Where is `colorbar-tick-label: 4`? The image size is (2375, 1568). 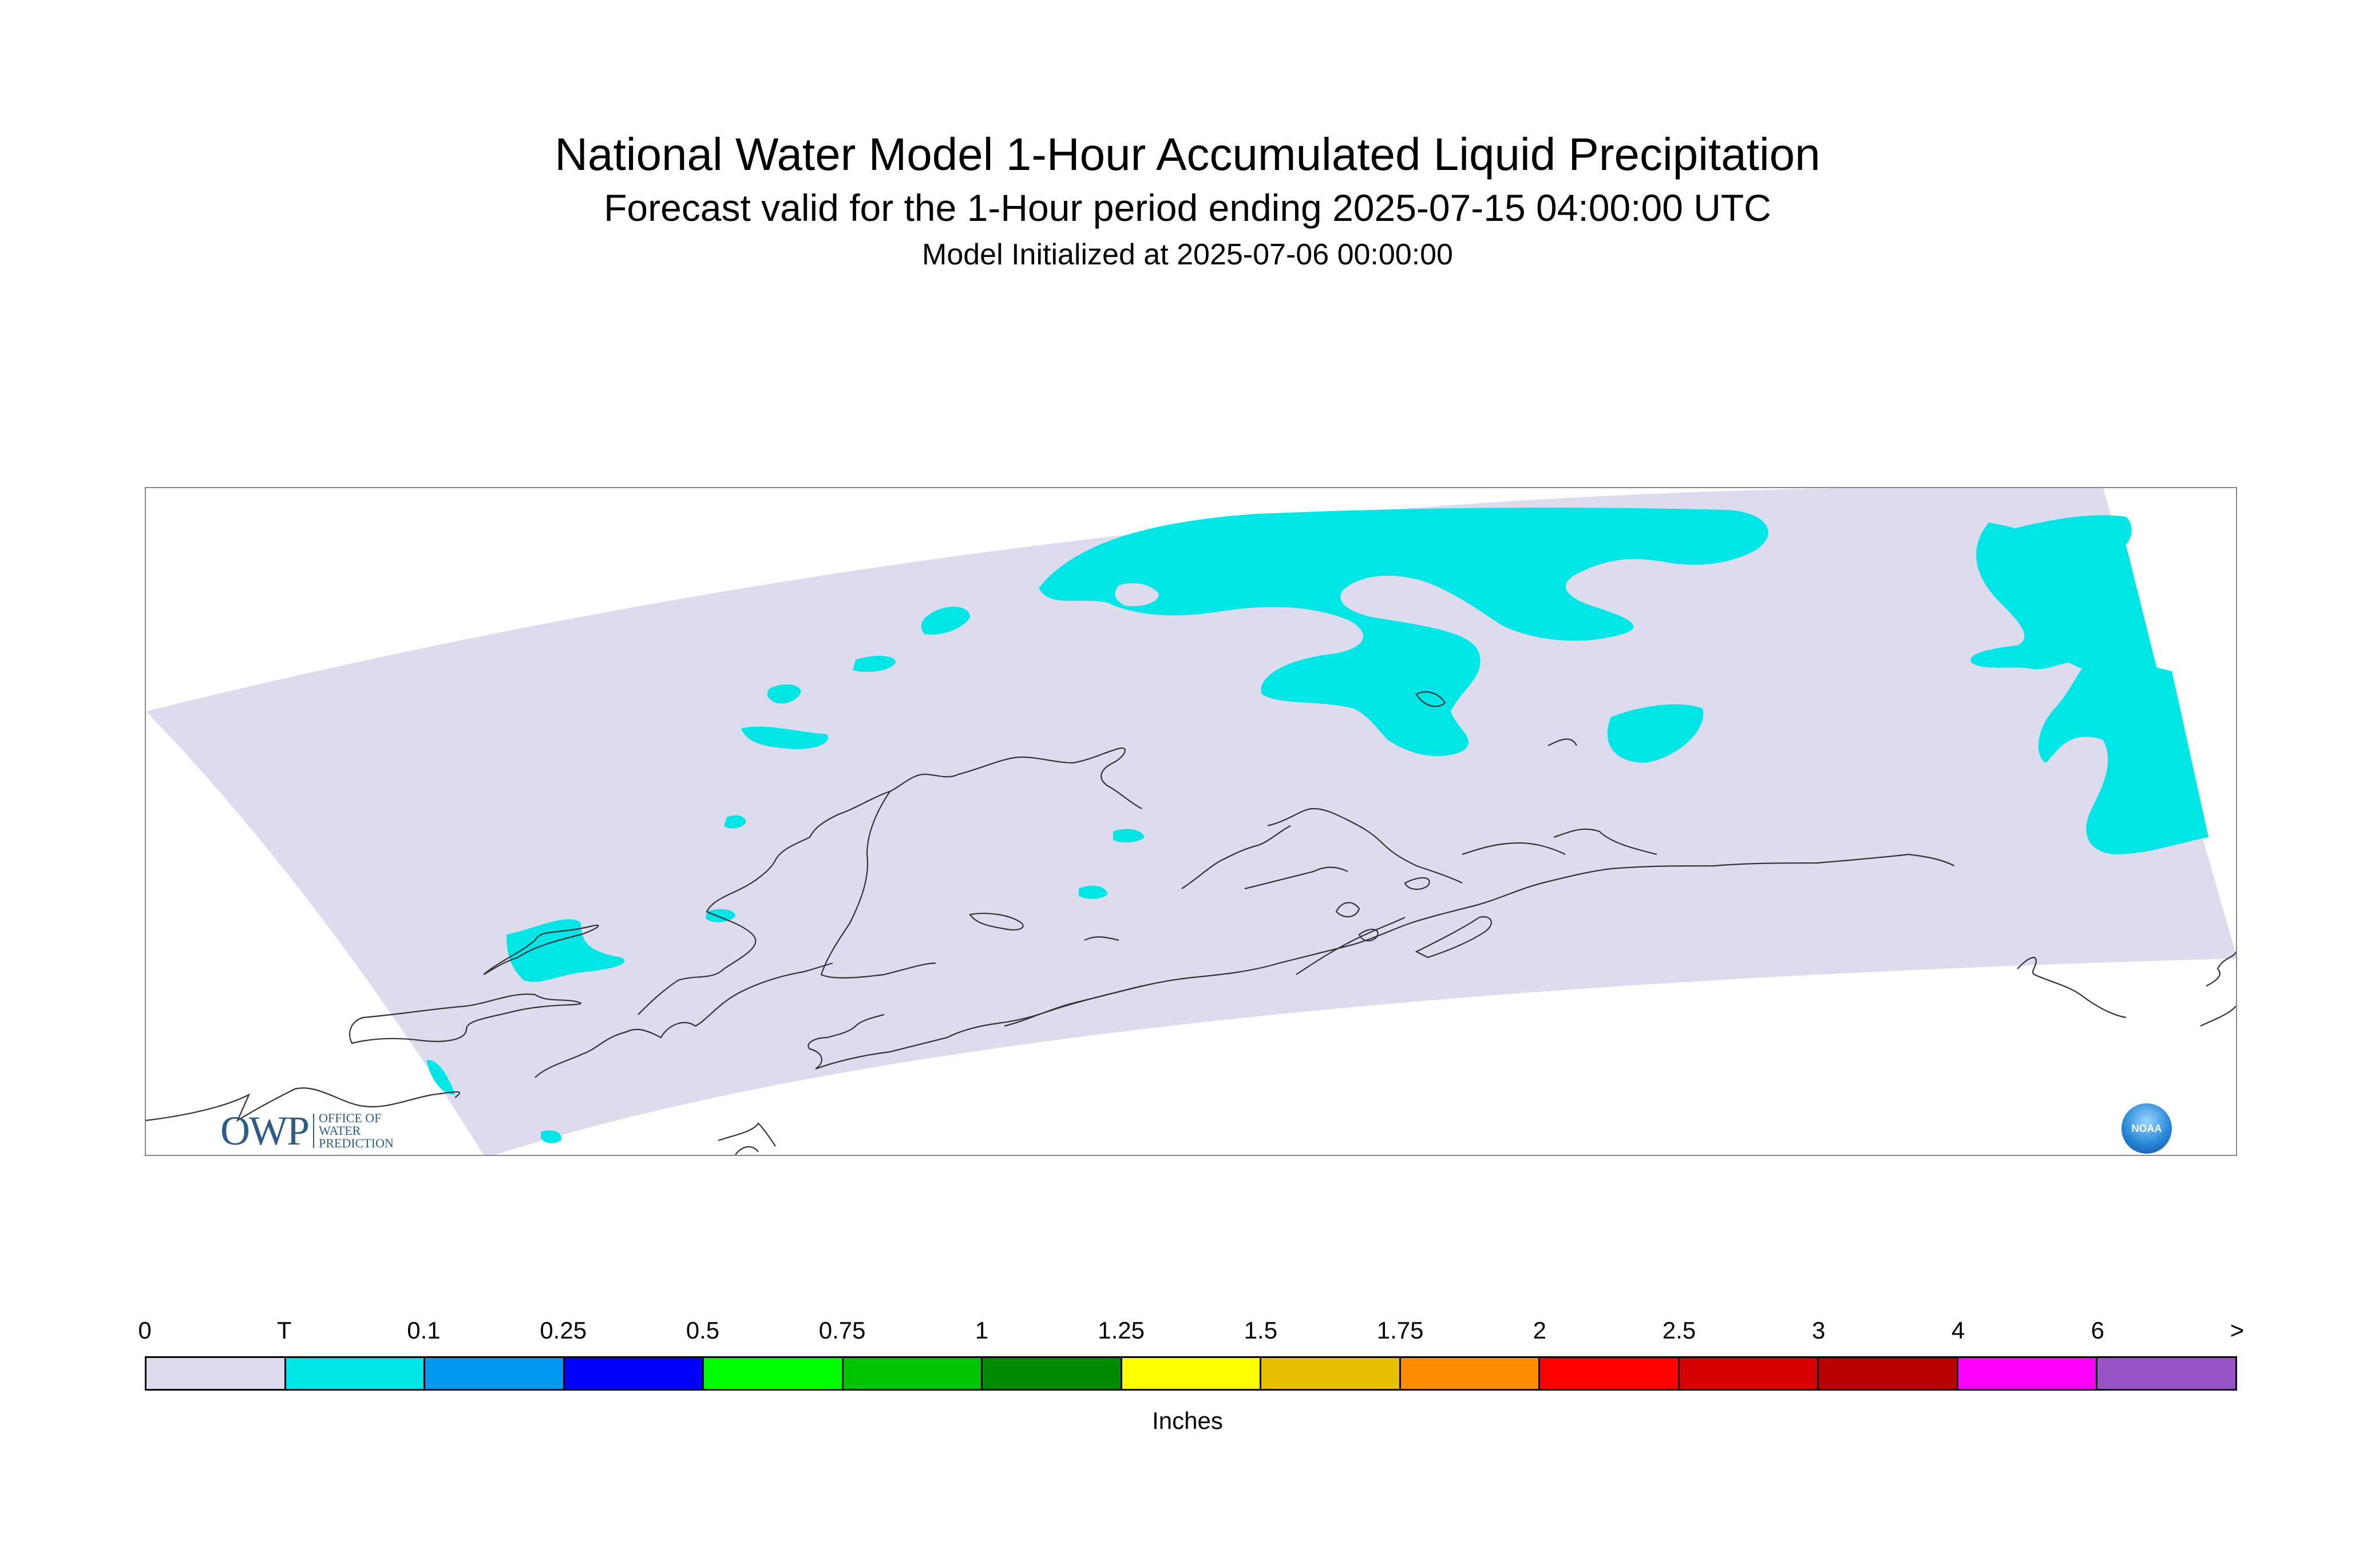
colorbar-tick-label: 4 is located at coordinates (1958, 1330).